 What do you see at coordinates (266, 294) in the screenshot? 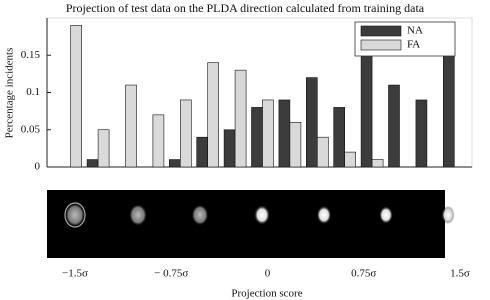
I see `x-axis-label: Projection score` at bounding box center [266, 294].